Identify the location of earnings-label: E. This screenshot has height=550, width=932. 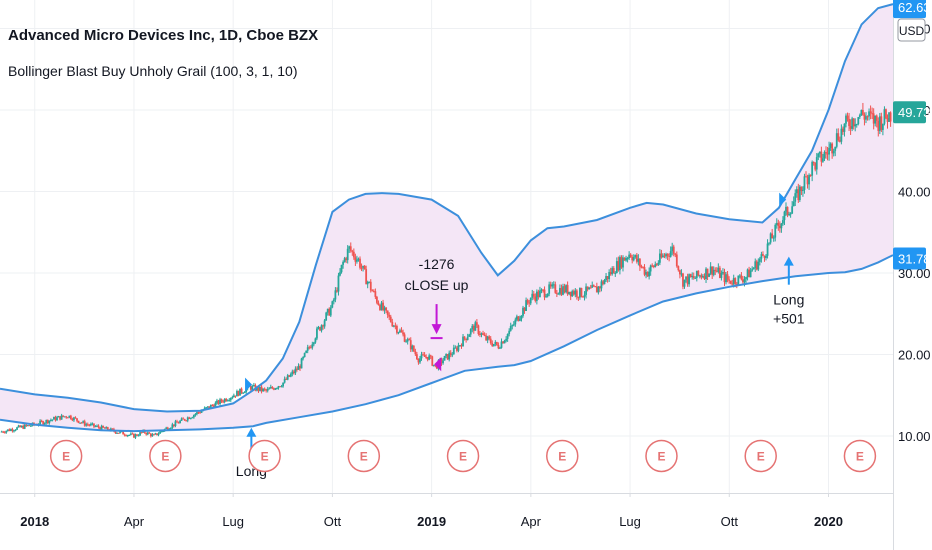
(265, 457).